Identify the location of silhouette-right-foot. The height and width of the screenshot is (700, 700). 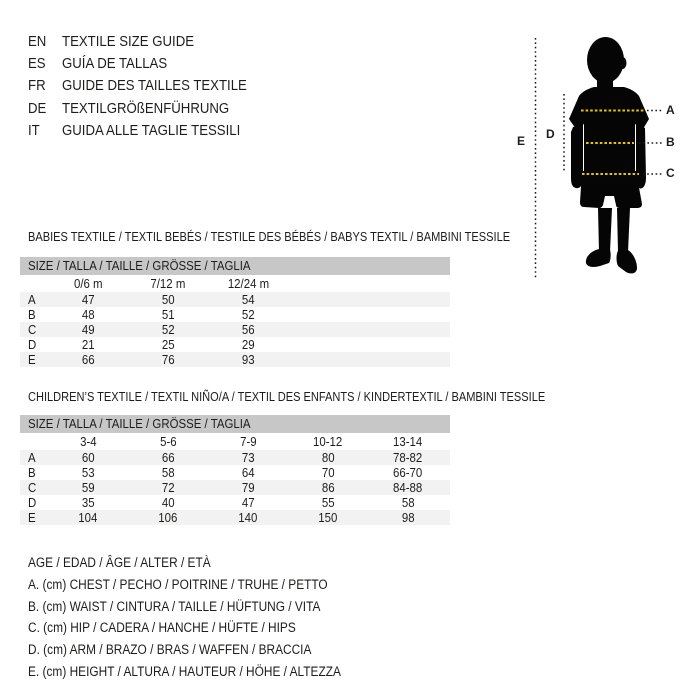
(626, 262).